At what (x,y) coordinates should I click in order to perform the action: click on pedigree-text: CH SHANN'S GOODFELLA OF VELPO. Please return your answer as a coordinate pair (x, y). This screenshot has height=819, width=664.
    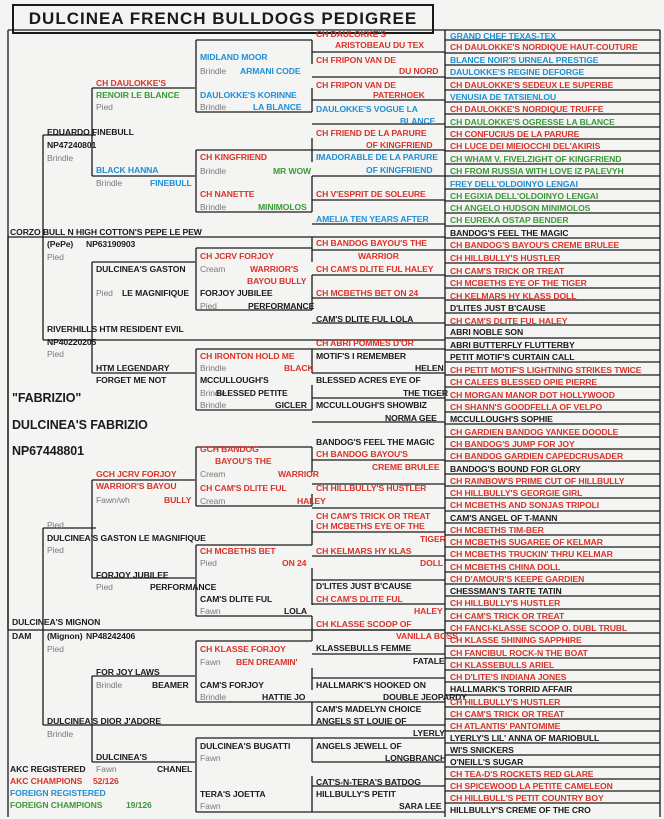
    Looking at the image, I should click on (526, 407).